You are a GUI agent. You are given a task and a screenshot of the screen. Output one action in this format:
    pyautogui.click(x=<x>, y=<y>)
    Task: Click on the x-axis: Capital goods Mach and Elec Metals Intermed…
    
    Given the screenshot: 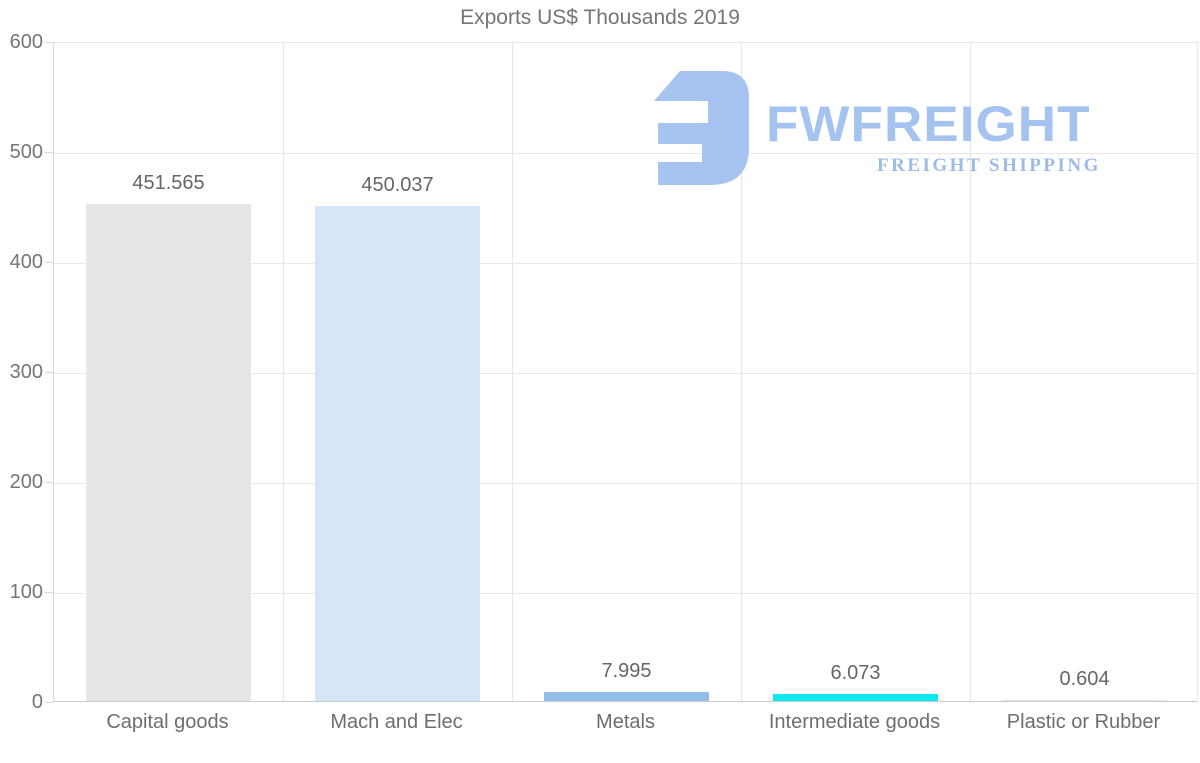 What is the action you would take?
    pyautogui.click(x=625, y=726)
    